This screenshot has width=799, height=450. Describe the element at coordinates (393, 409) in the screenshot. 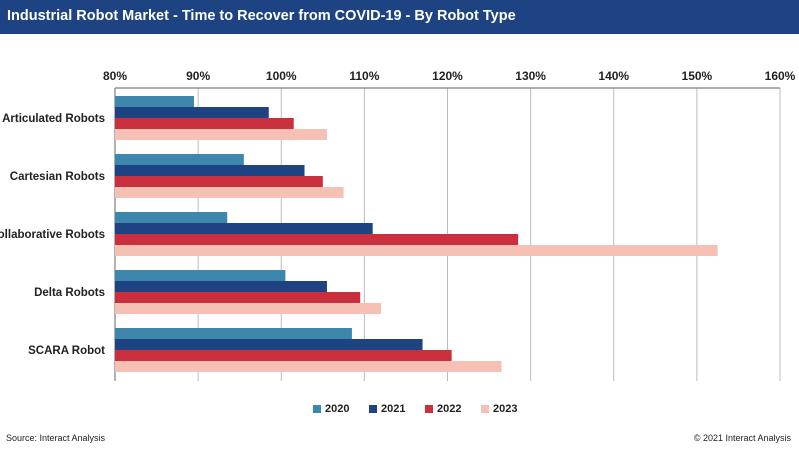

I see `legend-label: 2021` at that location.